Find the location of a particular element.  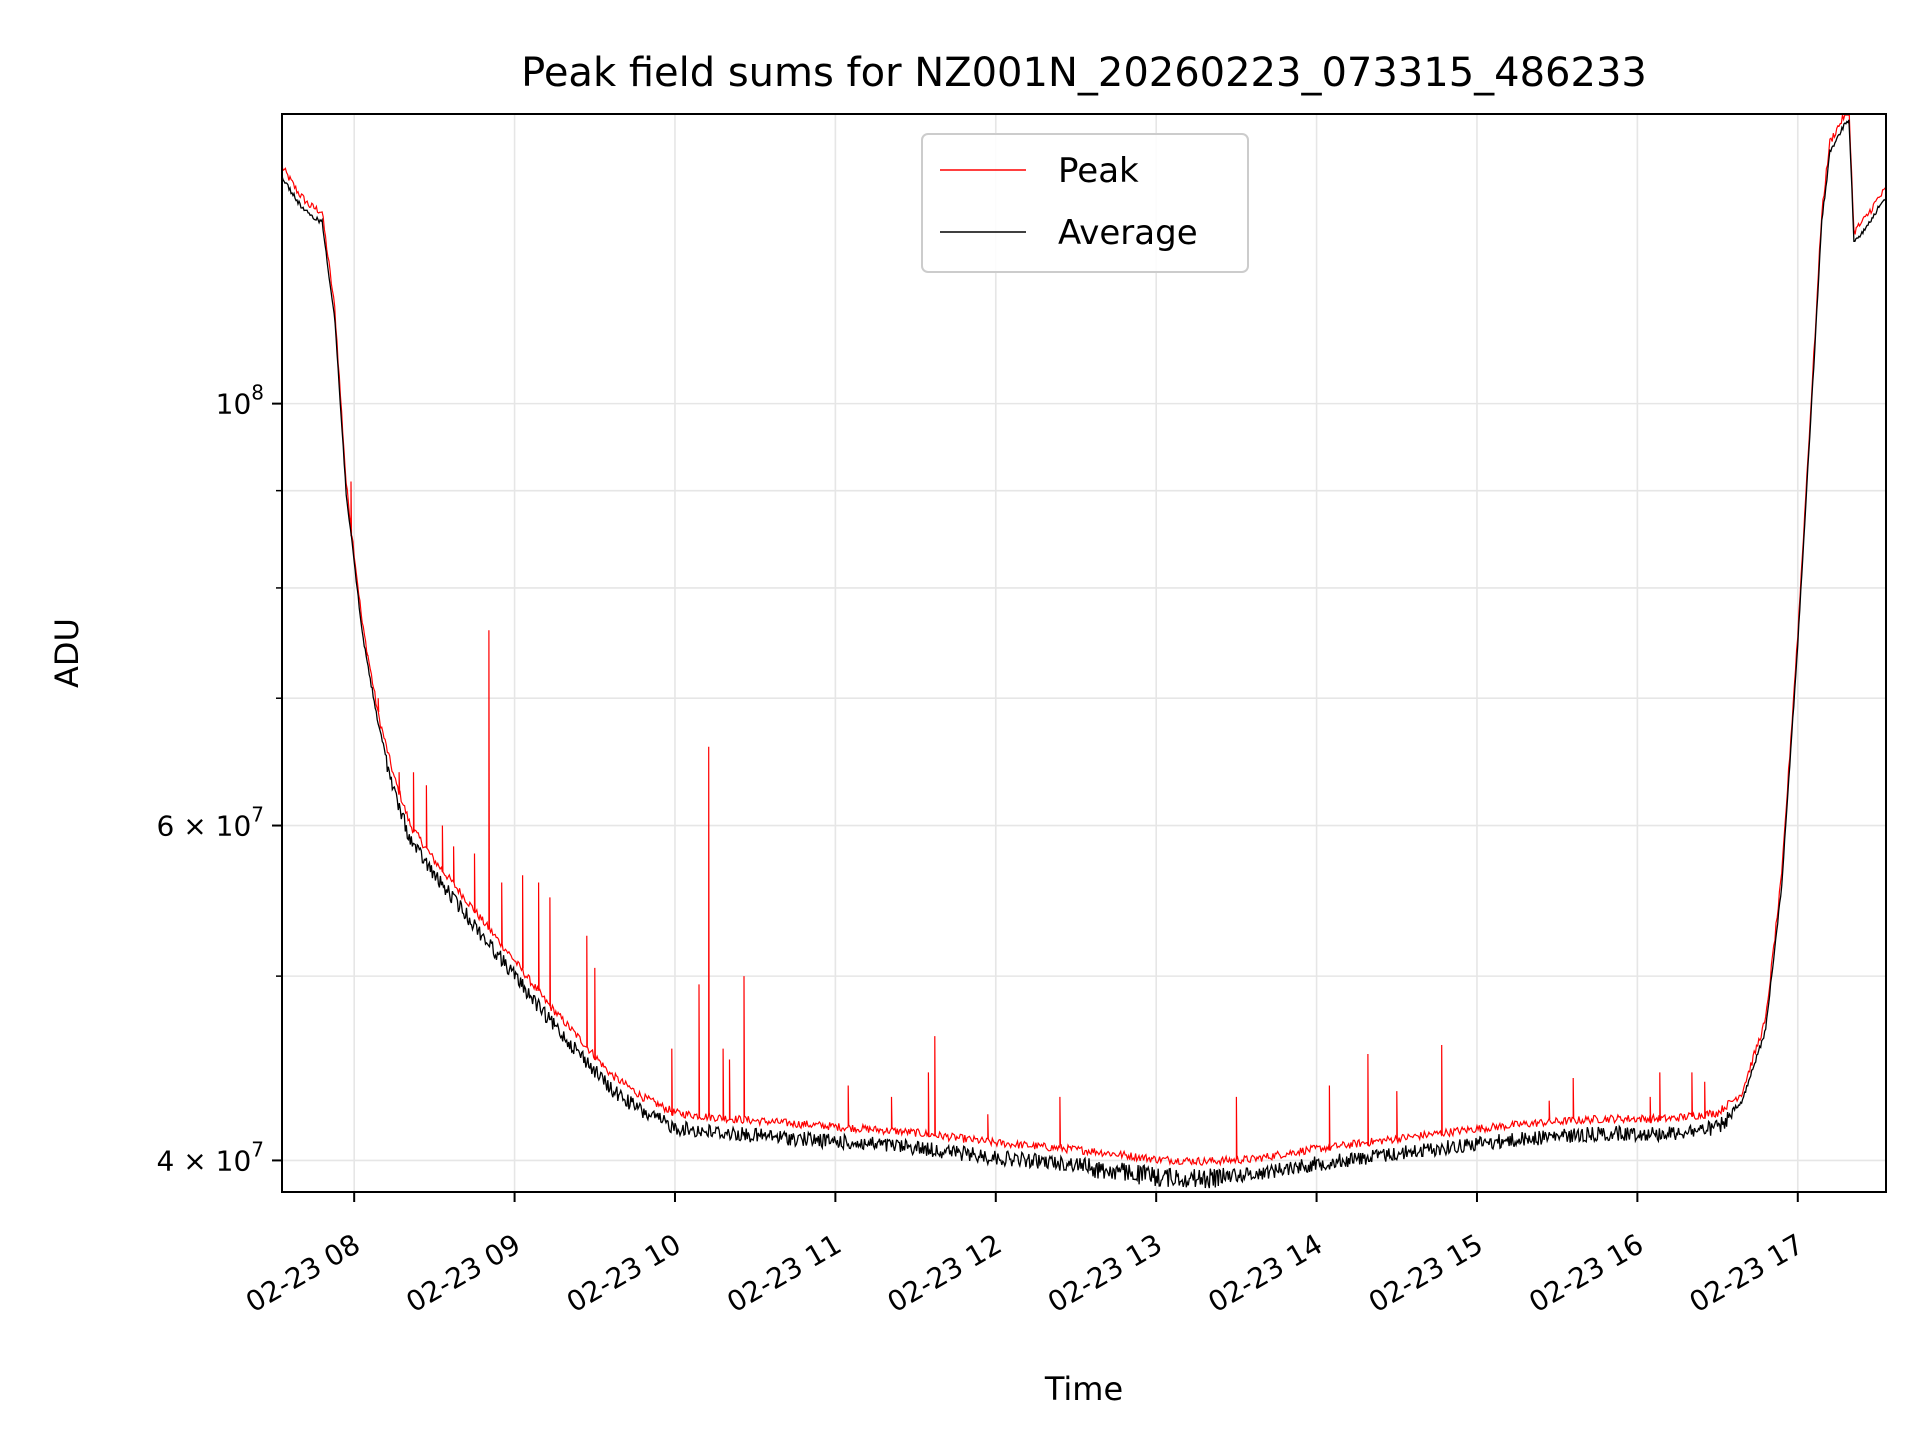

y-tick-label: 108 is located at coordinates (240, 401).